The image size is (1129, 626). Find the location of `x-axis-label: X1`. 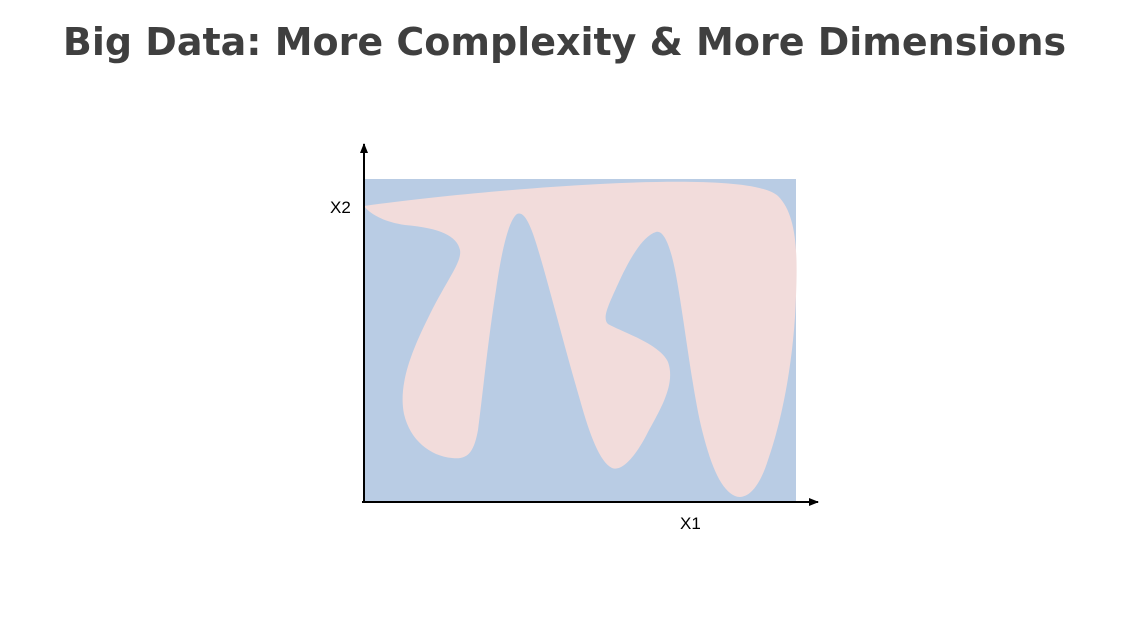

x-axis-label: X1 is located at coordinates (690, 523).